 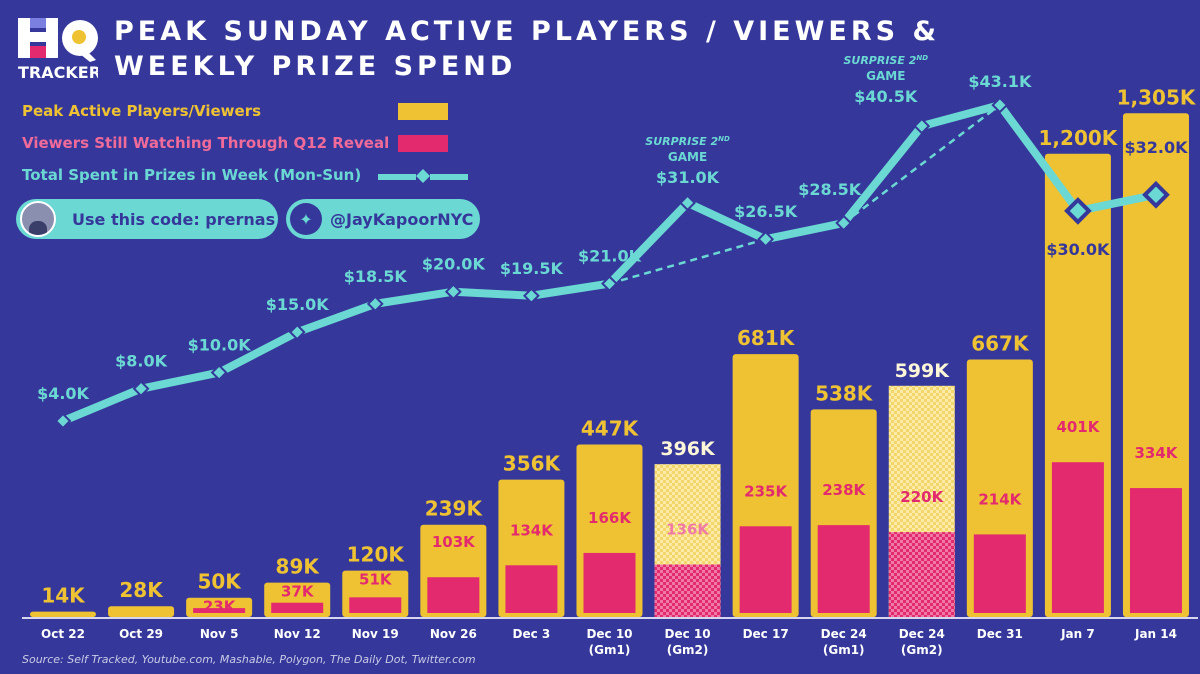 What do you see at coordinates (1079, 138) in the screenshot?
I see `peak-bar-label: 1,200K` at bounding box center [1079, 138].